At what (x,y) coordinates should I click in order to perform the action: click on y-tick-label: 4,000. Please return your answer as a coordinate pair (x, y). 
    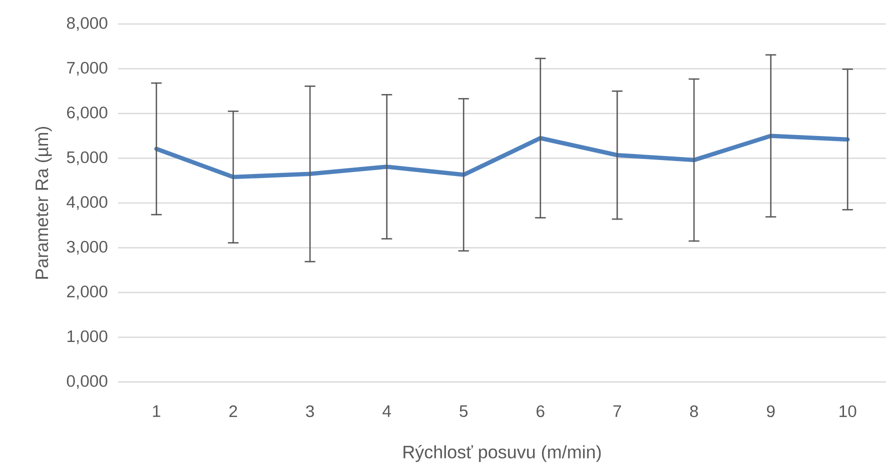
    Looking at the image, I should click on (87, 203).